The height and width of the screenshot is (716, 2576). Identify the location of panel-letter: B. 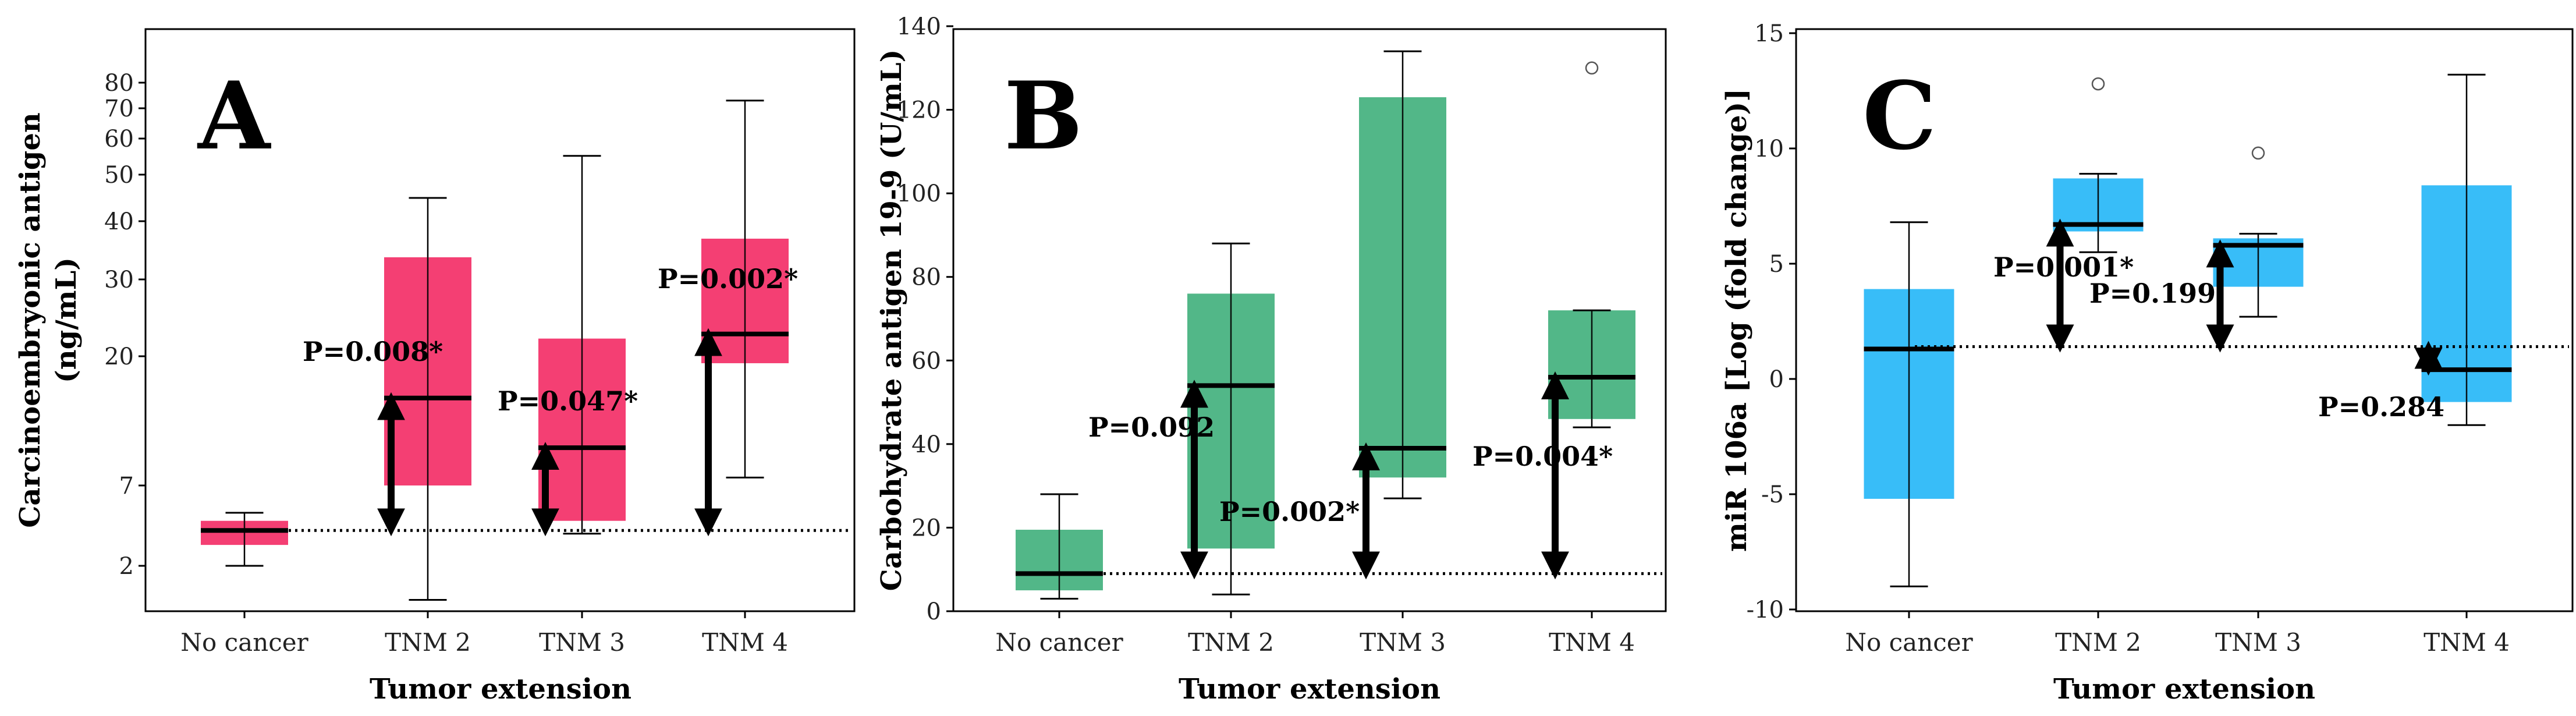
(1043, 116).